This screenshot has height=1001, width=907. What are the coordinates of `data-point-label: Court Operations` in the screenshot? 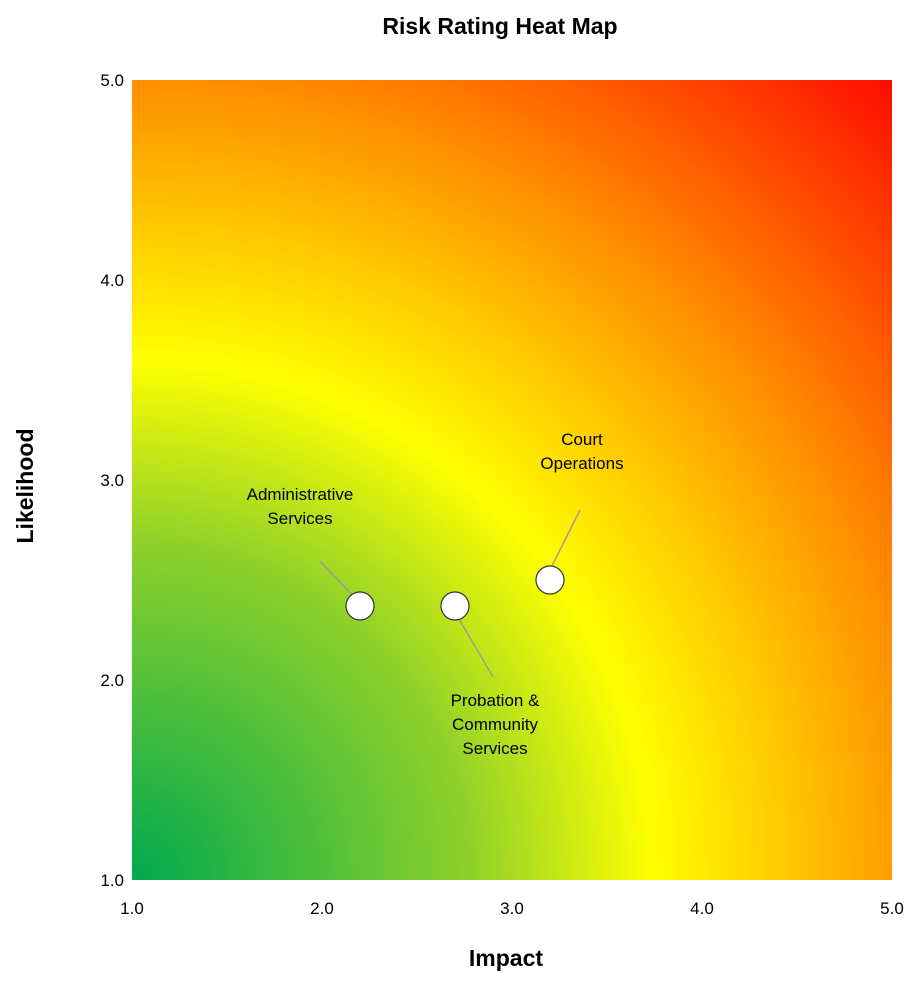 It's located at (581, 451).